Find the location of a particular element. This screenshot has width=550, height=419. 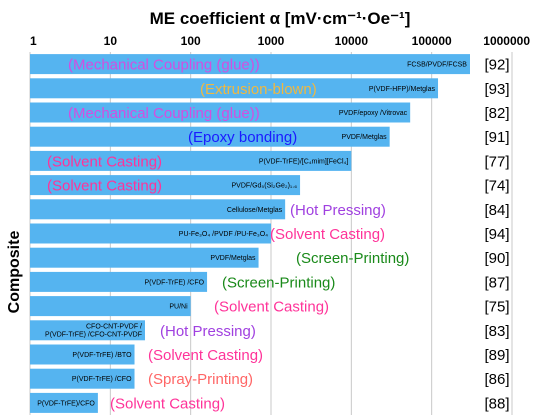

reference-label: [83] is located at coordinates (496, 331).